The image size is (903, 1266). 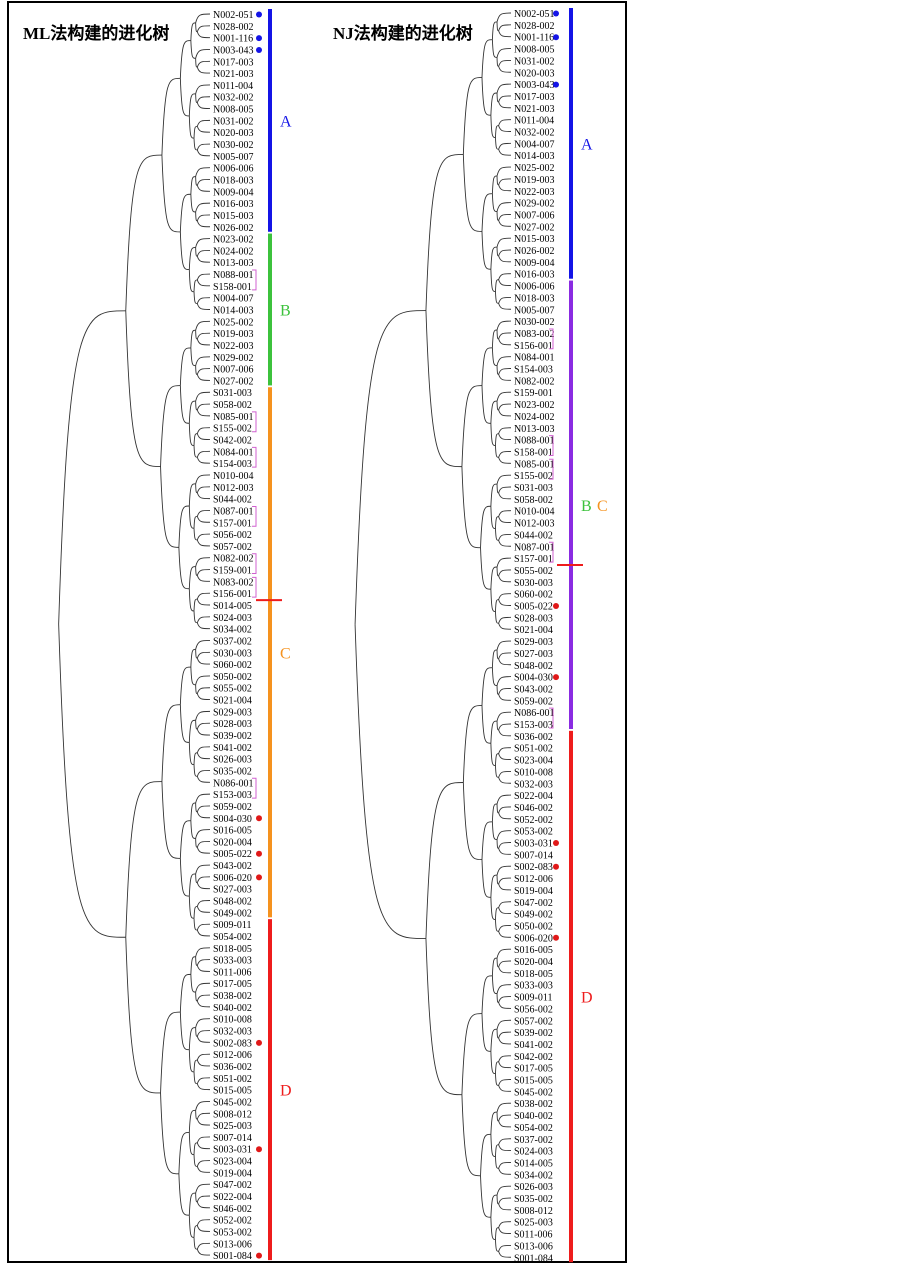 What do you see at coordinates (556, 937) in the screenshot?
I see `nj-red-dot` at bounding box center [556, 937].